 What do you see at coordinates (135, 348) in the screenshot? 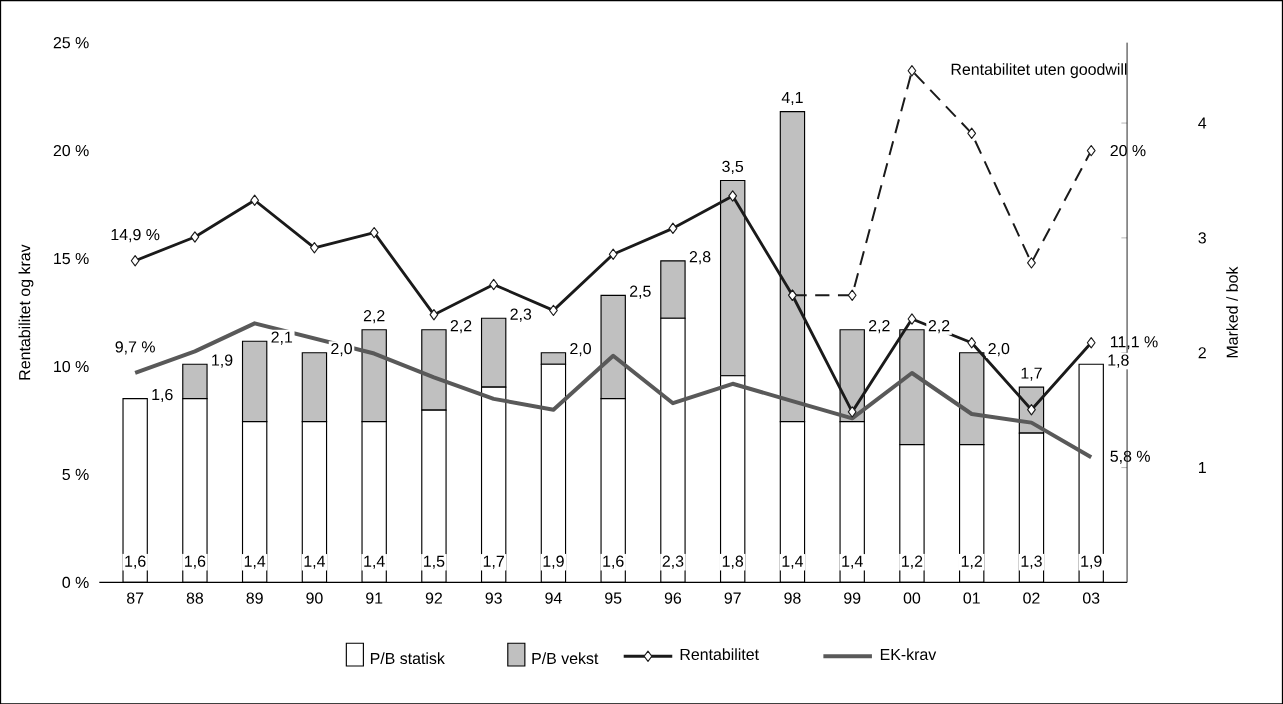
I see `annotation: 9,7 %` at bounding box center [135, 348].